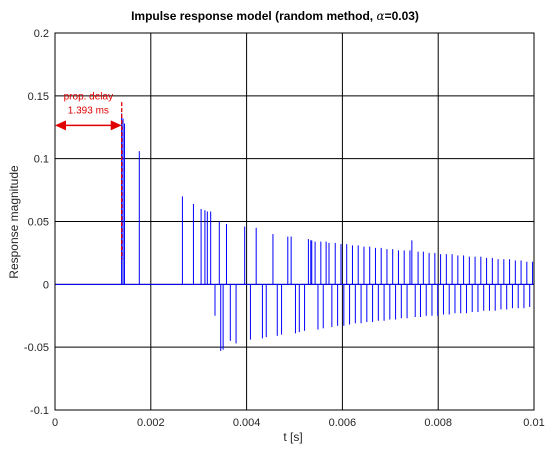 This screenshot has height=453, width=550. Describe the element at coordinates (38, 97) in the screenshot. I see `y-tick-label-5: 0.15` at that location.